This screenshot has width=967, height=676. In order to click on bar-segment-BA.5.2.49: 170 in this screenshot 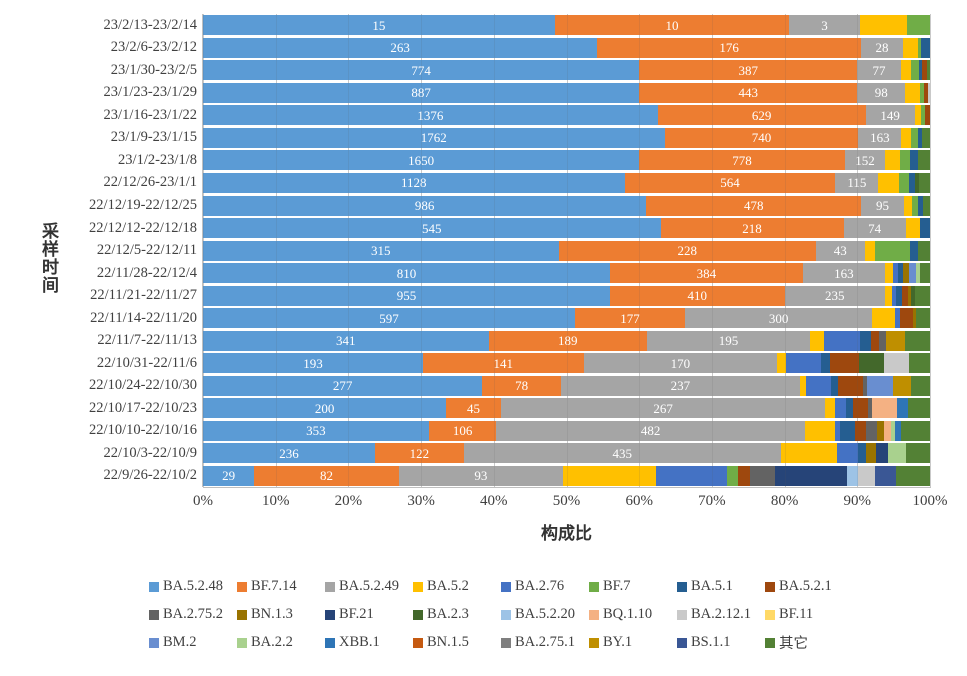, I will do `click(680, 363)`.